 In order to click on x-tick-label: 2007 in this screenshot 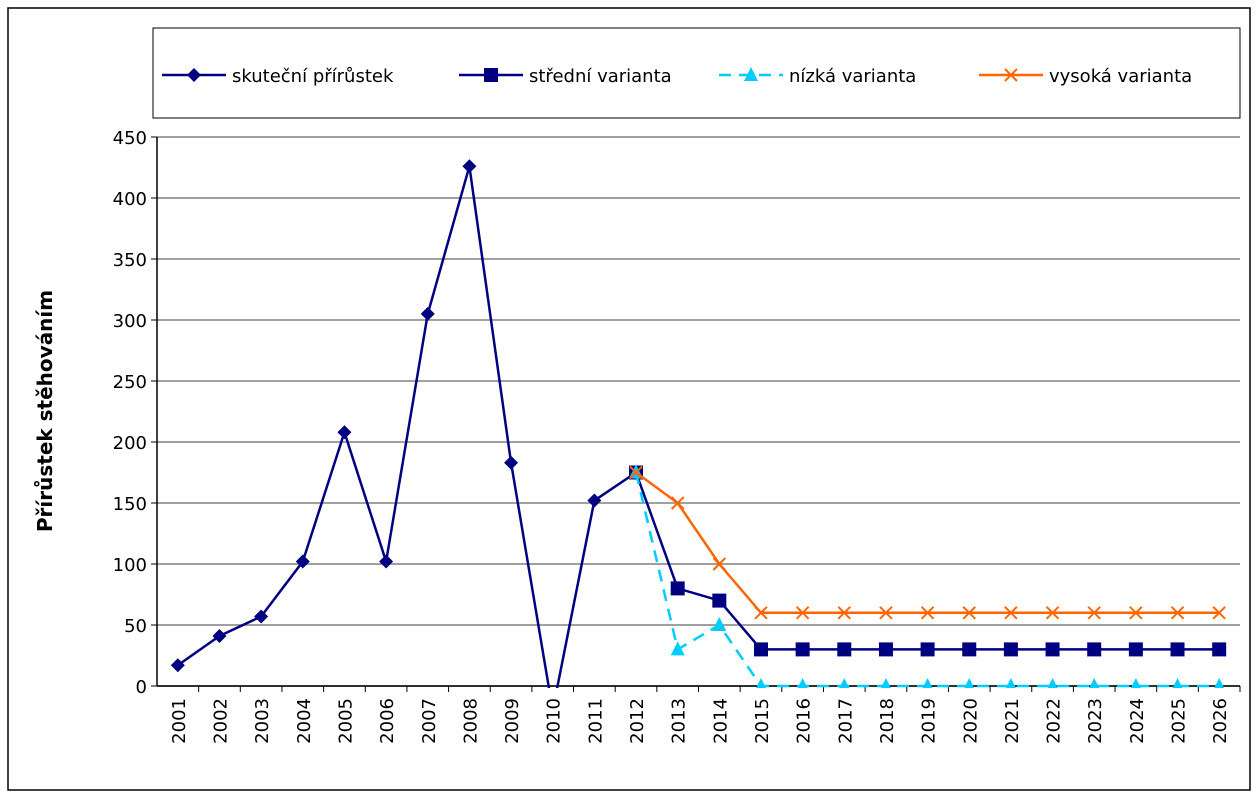, I will do `click(429, 721)`.